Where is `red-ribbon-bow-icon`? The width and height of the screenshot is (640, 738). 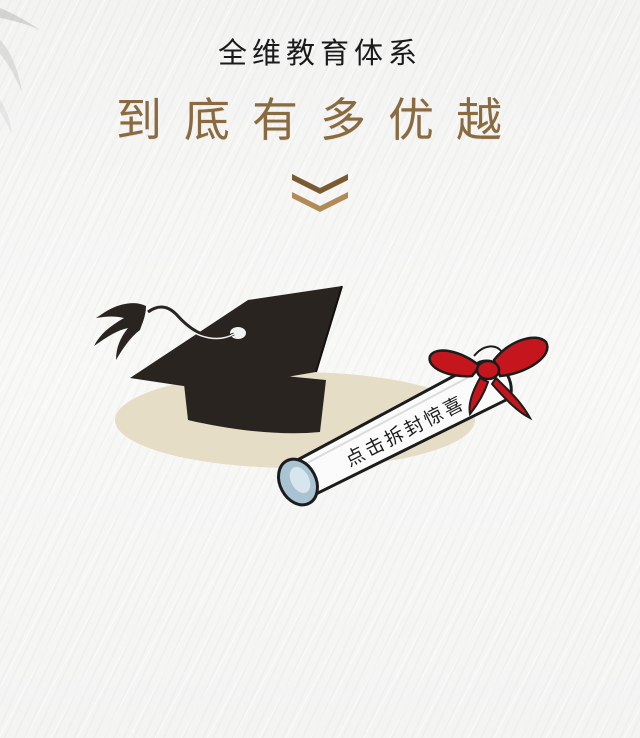 red-ribbon-bow-icon is located at coordinates (488, 378).